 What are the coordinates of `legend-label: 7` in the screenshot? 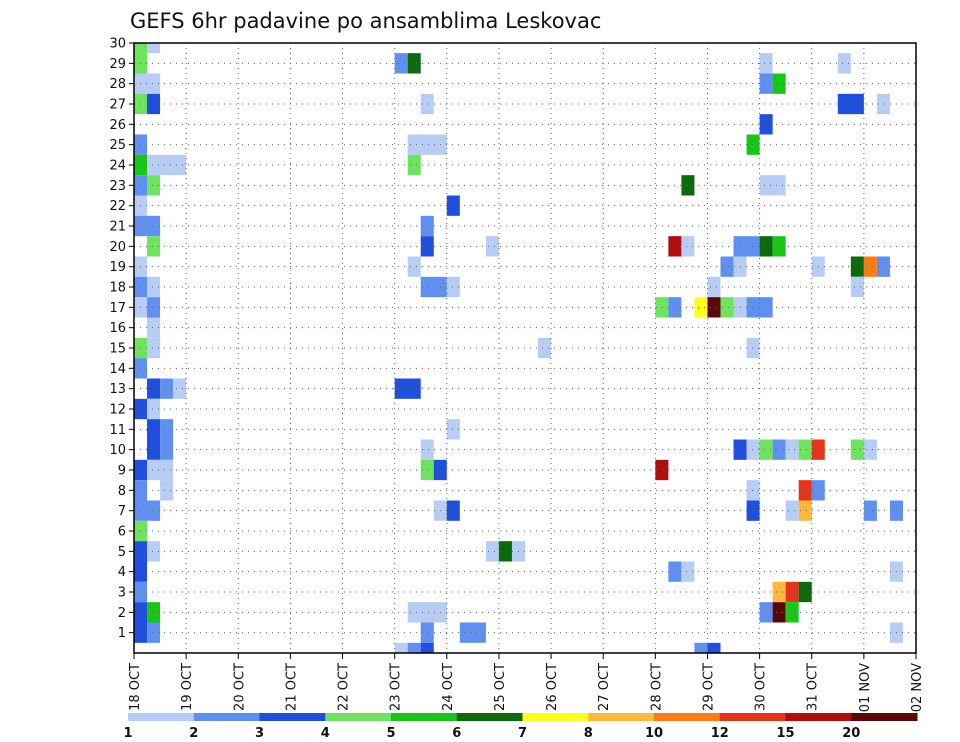 It's located at (522, 733).